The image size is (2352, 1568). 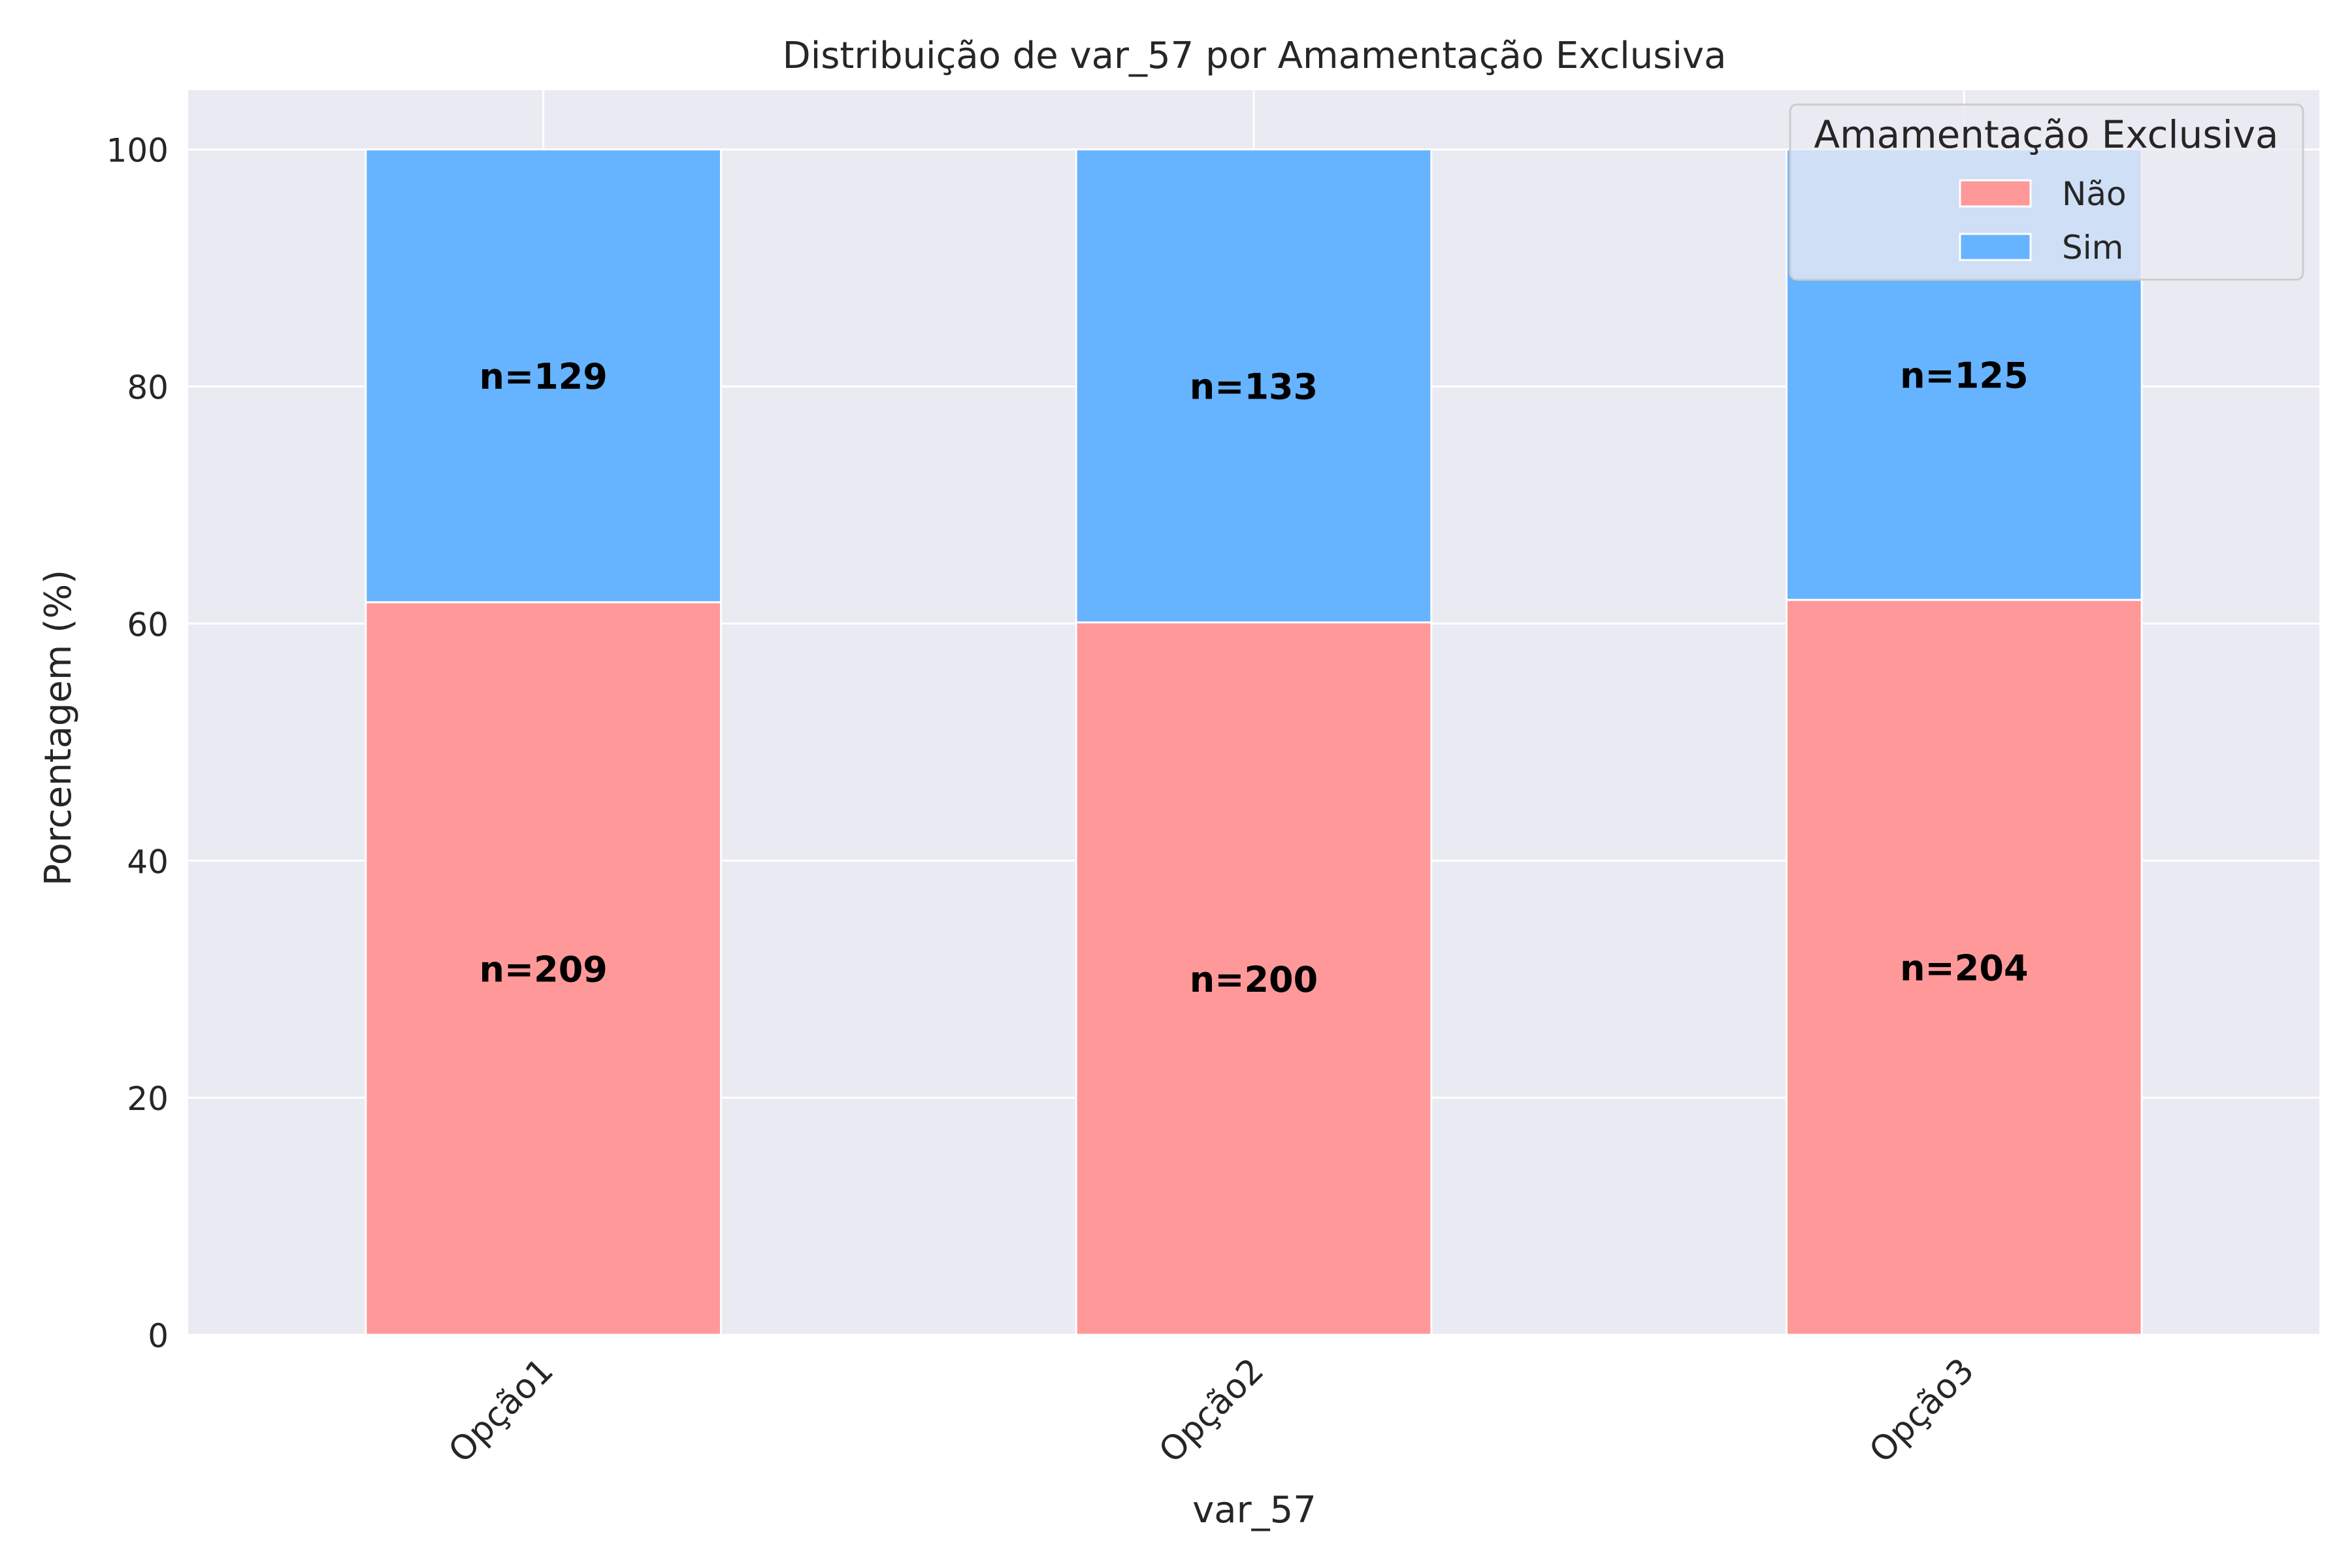 What do you see at coordinates (2046, 134) in the screenshot?
I see `legend-title: Amamentação Exclusiva` at bounding box center [2046, 134].